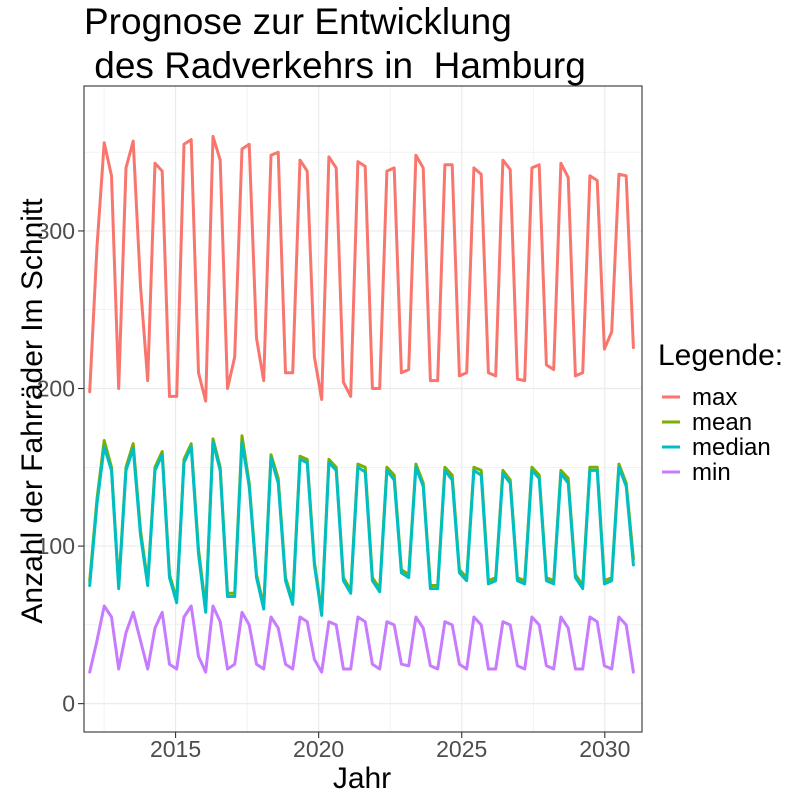  Describe the element at coordinates (56, 546) in the screenshot. I see `y-tick-label: 100` at that location.